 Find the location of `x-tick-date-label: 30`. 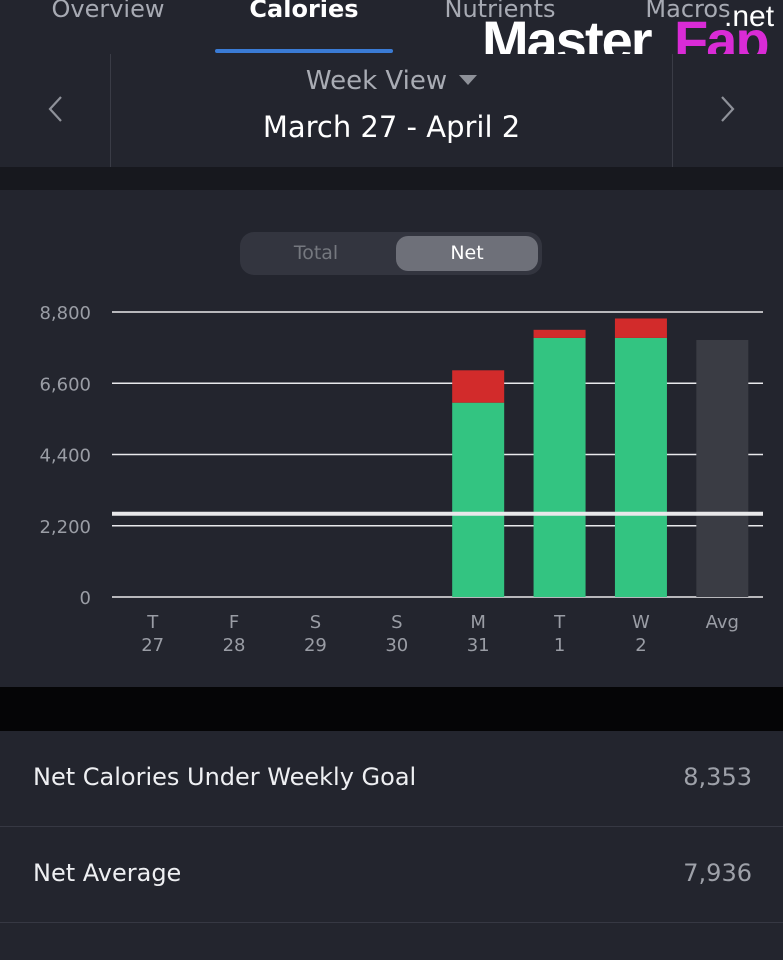

x-tick-date-label: 30 is located at coordinates (396, 645).